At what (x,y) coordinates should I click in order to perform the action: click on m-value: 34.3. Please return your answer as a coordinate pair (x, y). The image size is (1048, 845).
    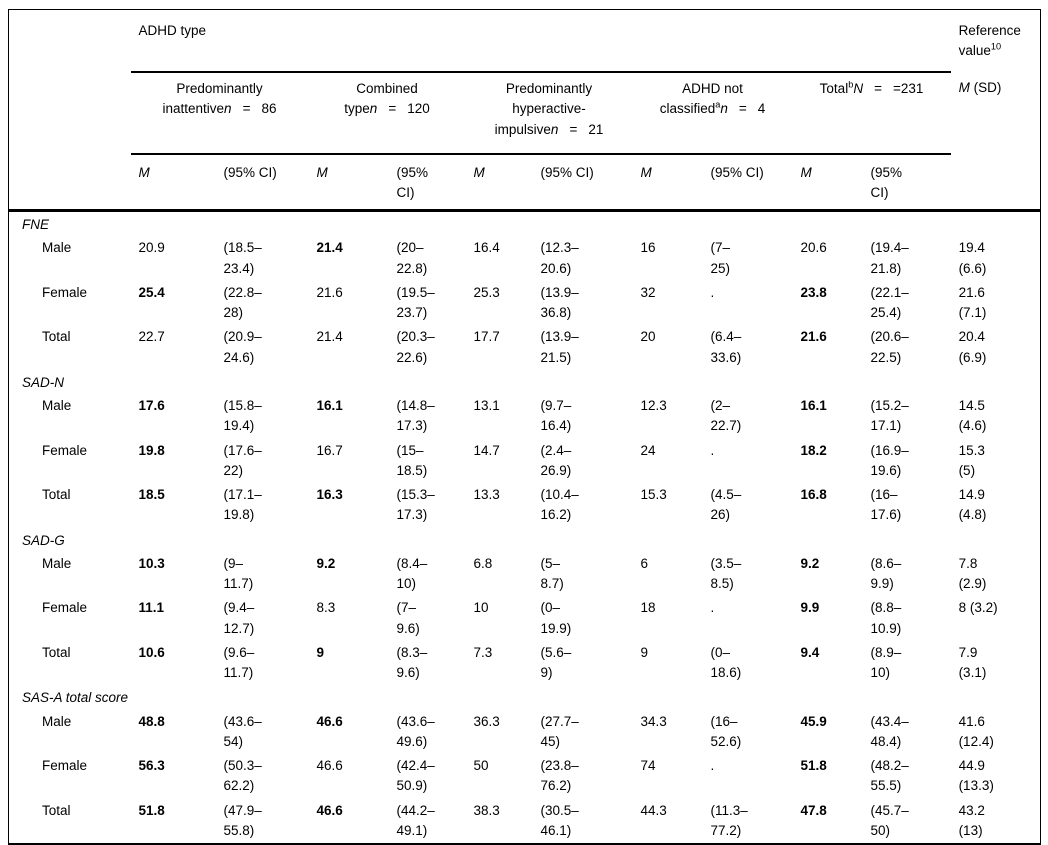
    Looking at the image, I should click on (653, 721).